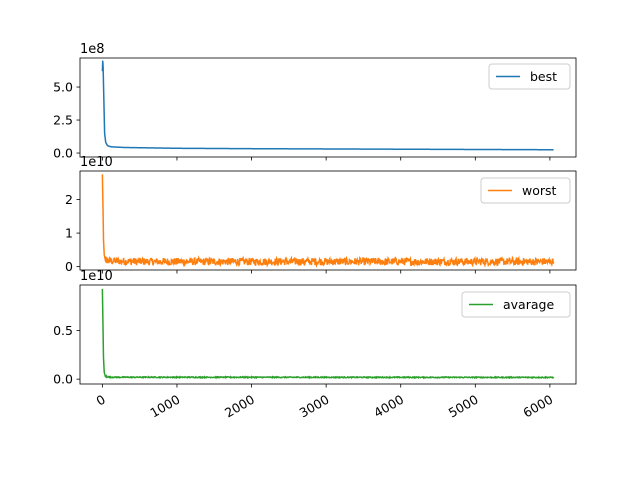  I want to click on y-tick-label: 2.5, so click(63, 120).